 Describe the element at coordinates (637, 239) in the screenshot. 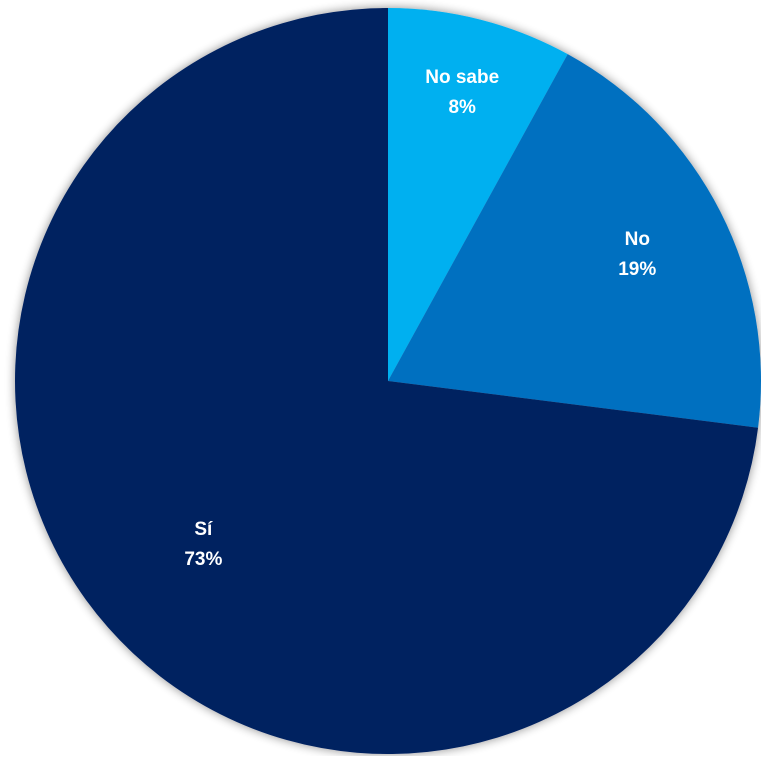

I see `slice-category-label: No` at that location.